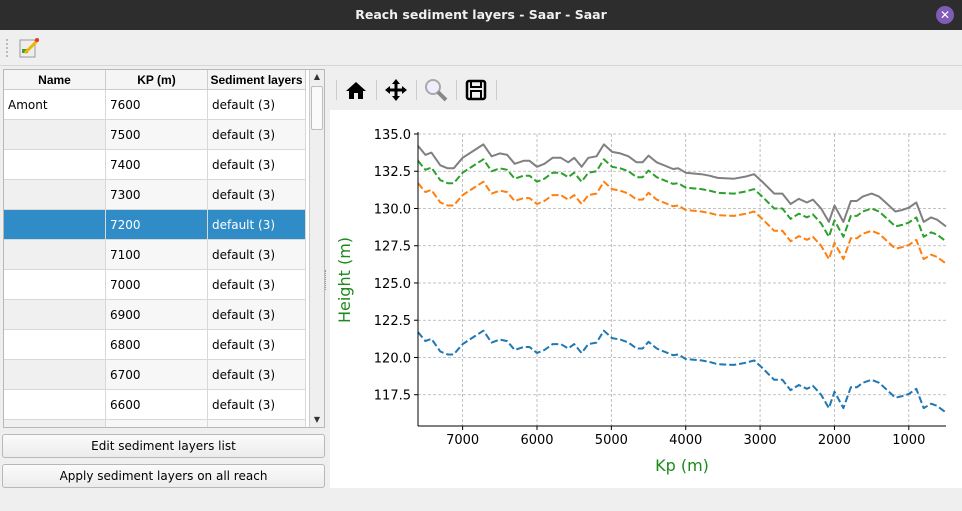 The height and width of the screenshot is (511, 962). I want to click on plot-toolbar, so click(646, 90).